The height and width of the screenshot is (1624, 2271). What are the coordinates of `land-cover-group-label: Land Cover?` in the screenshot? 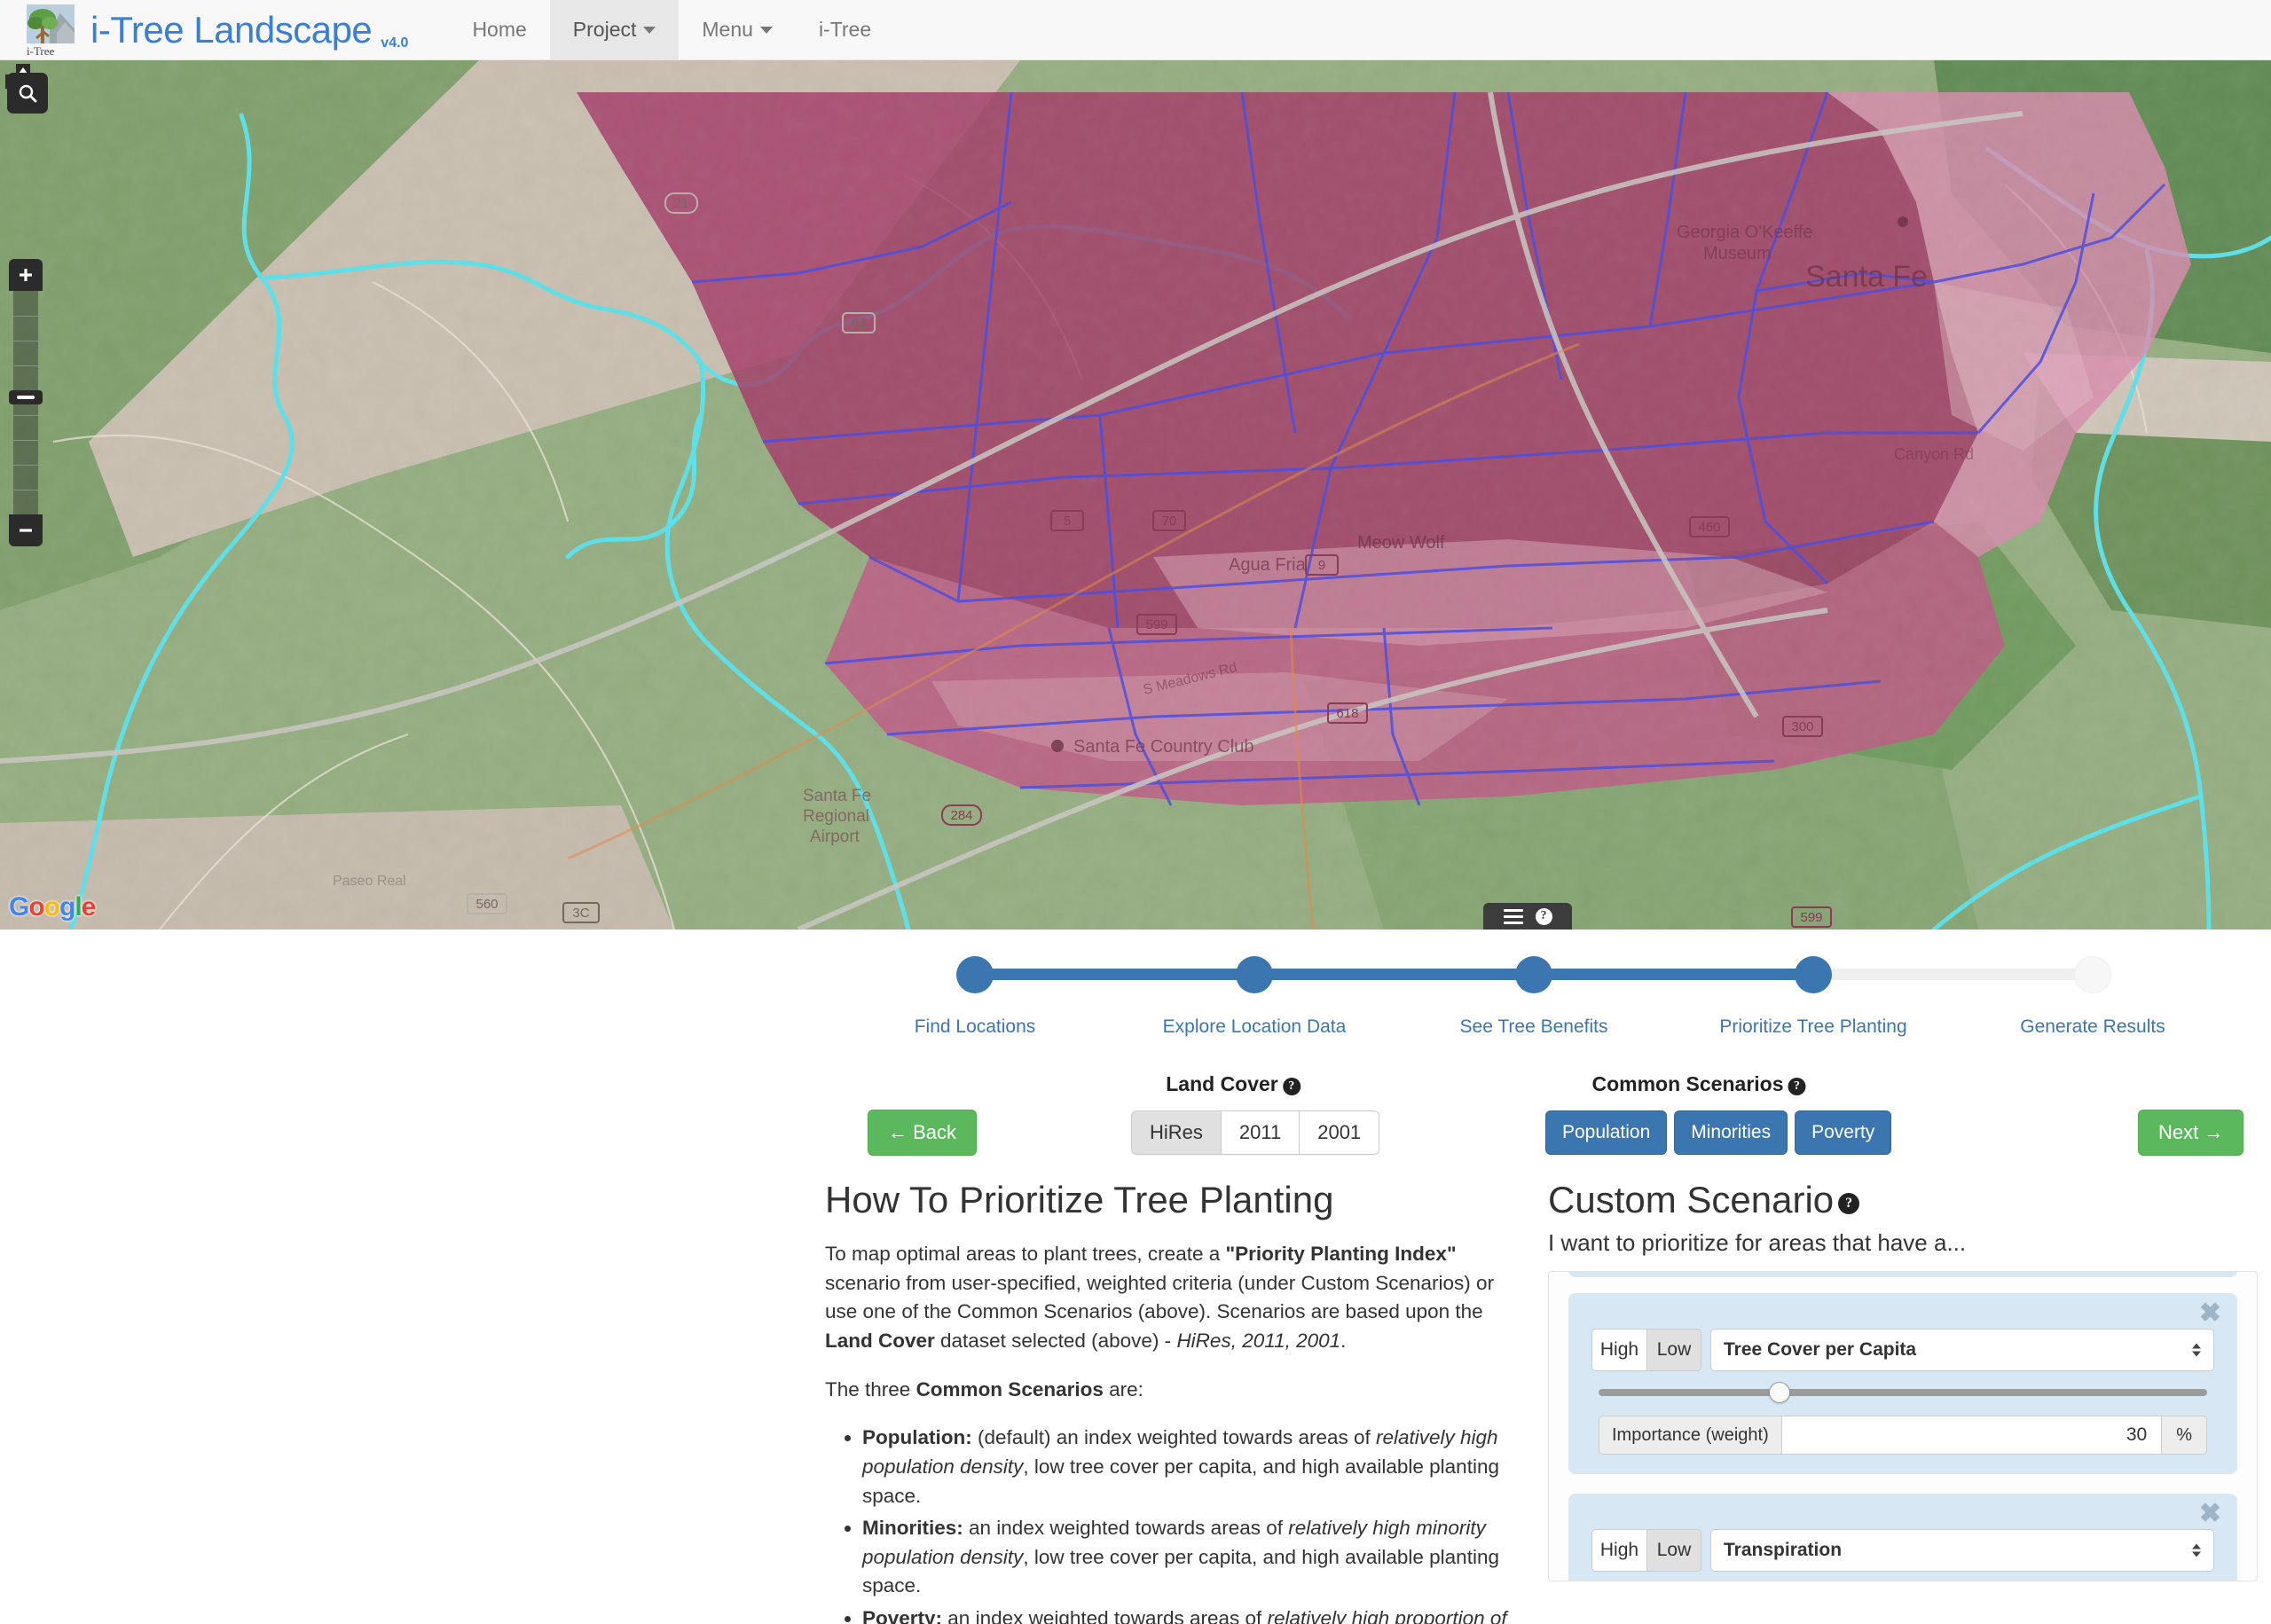 It's located at (1233, 1084).